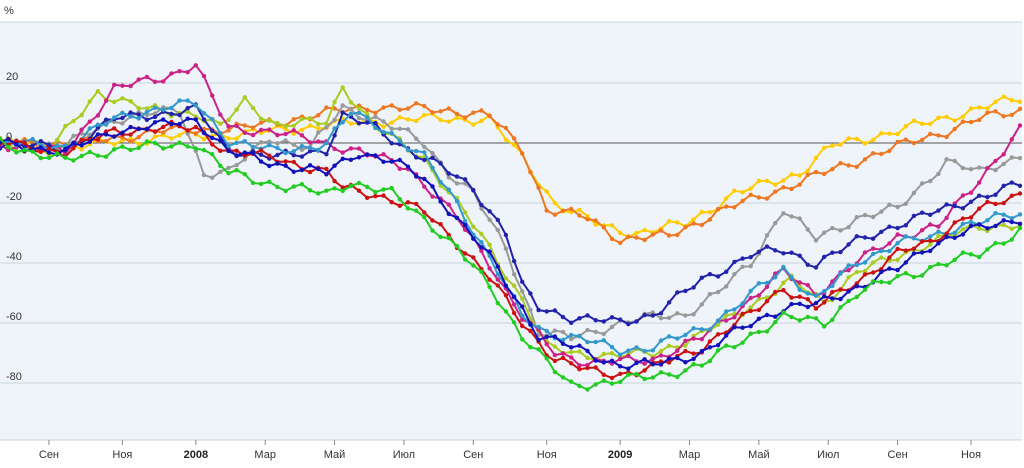  What do you see at coordinates (9, 137) in the screenshot?
I see `y-tick-label: 0` at bounding box center [9, 137].